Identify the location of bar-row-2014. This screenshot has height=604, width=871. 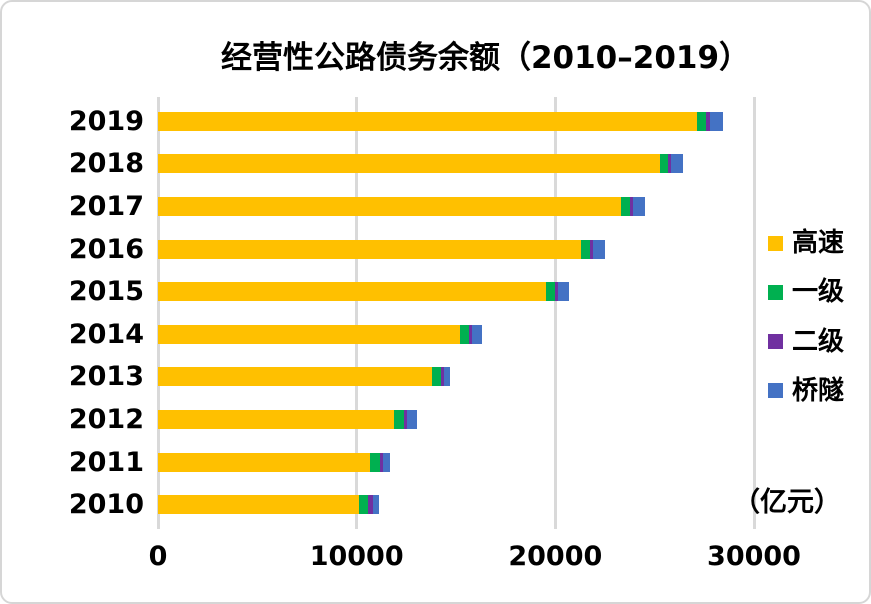
(320, 334).